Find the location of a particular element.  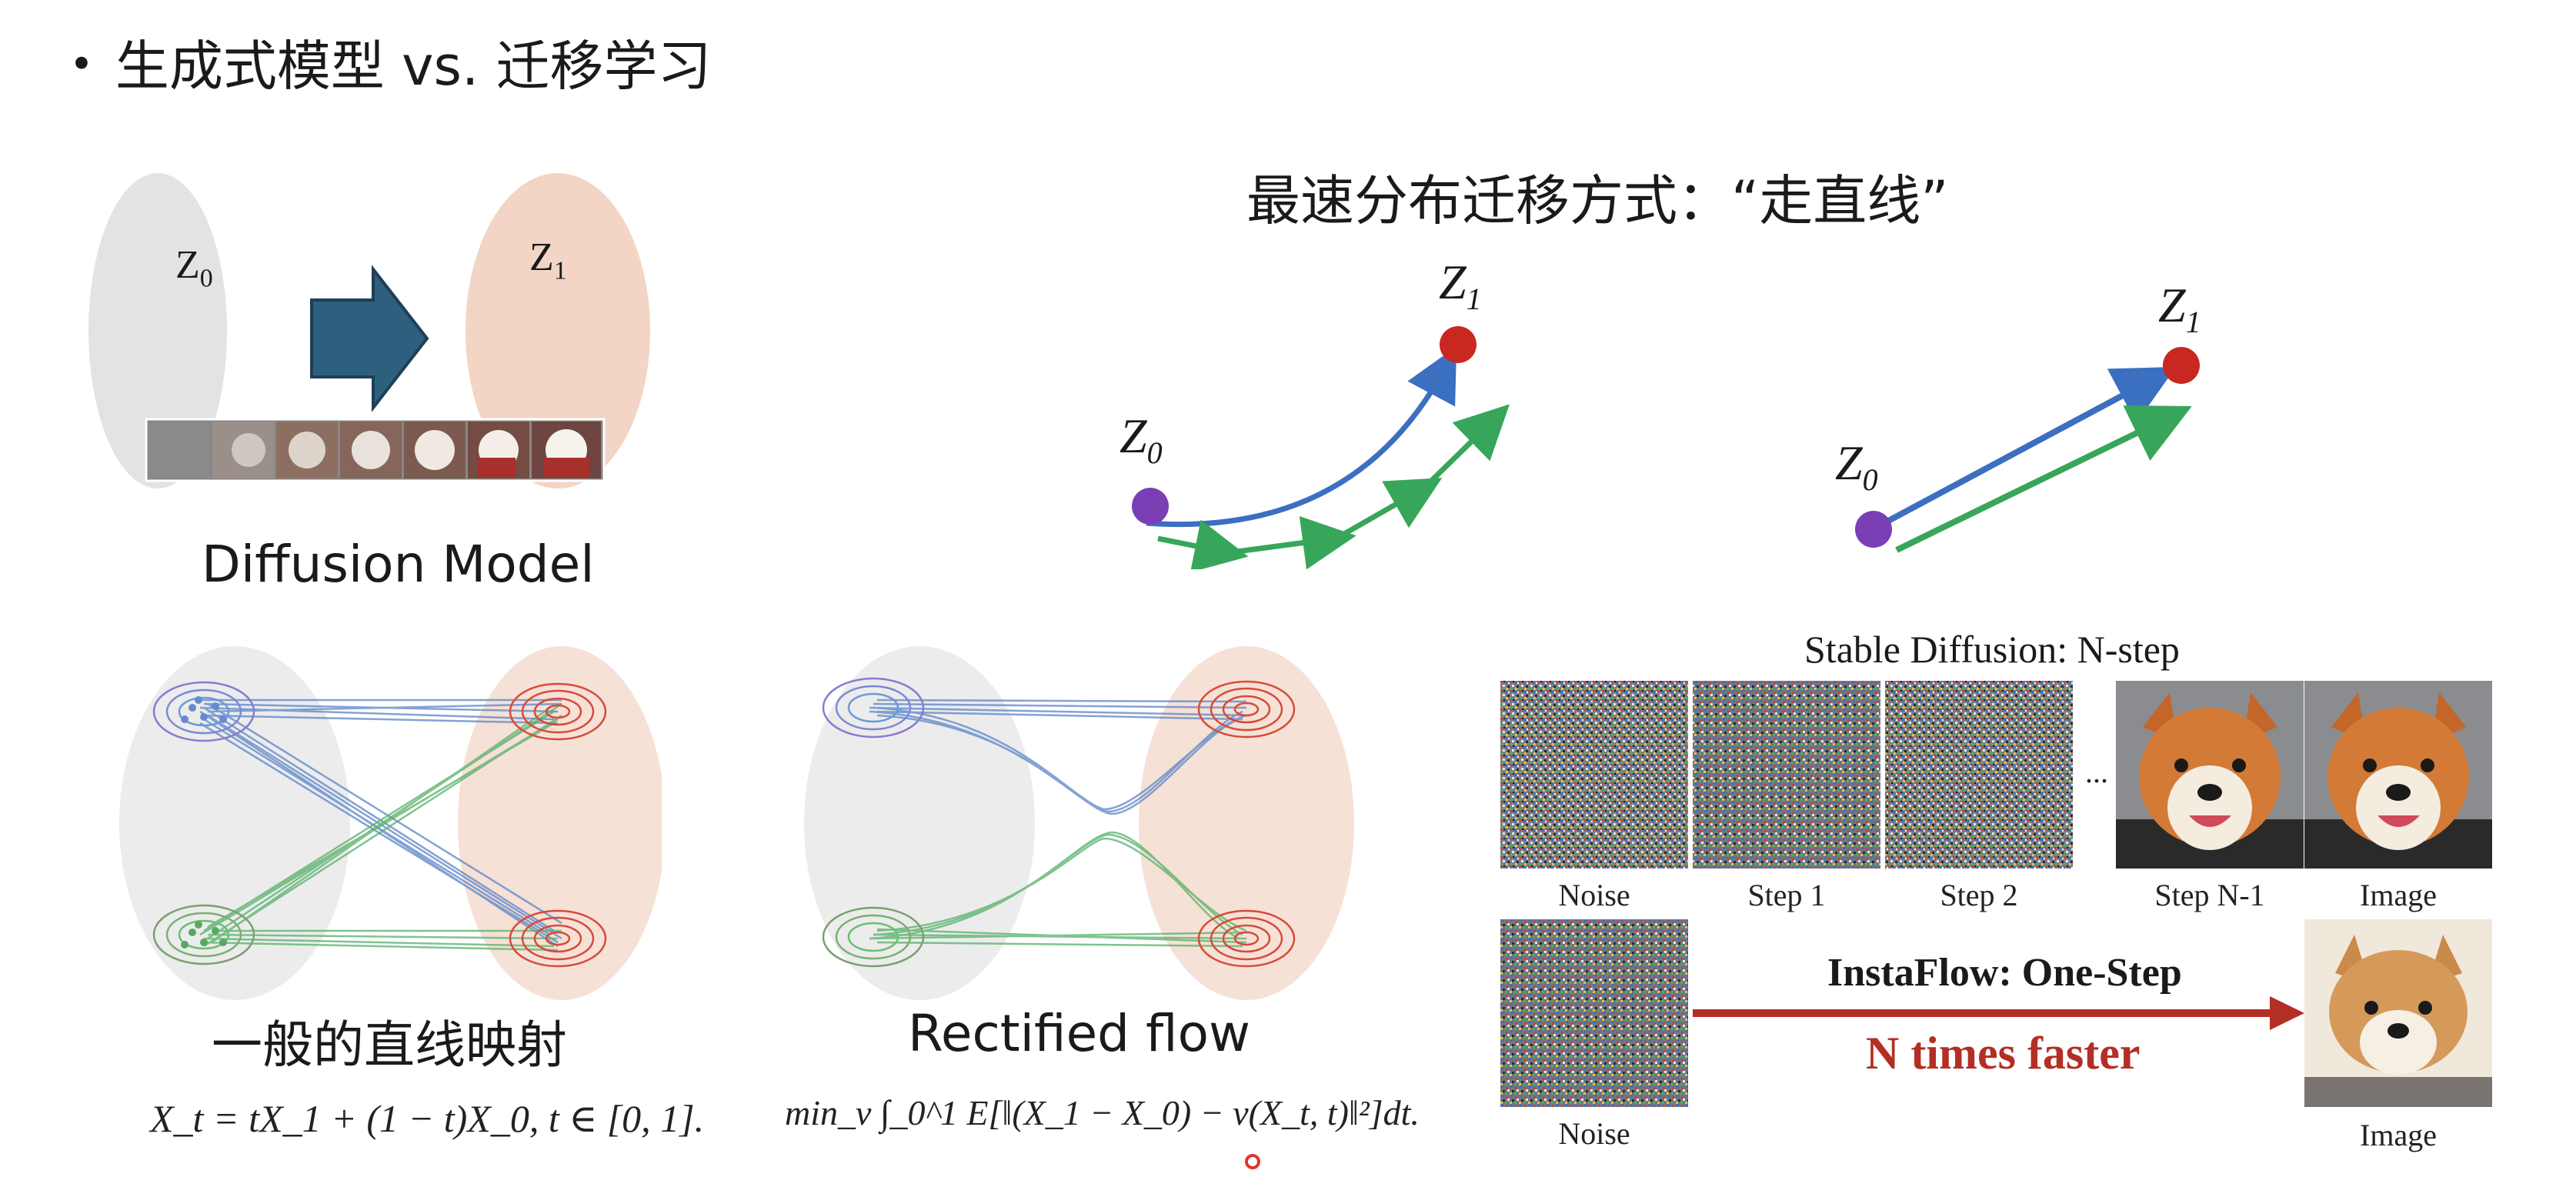

sd-label-step2: Step 2 is located at coordinates (1979, 895).